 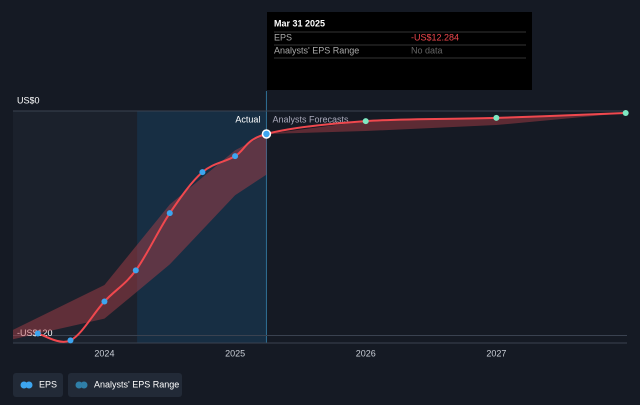 What do you see at coordinates (28, 100) in the screenshot?
I see `y-tick-label: US$0` at bounding box center [28, 100].